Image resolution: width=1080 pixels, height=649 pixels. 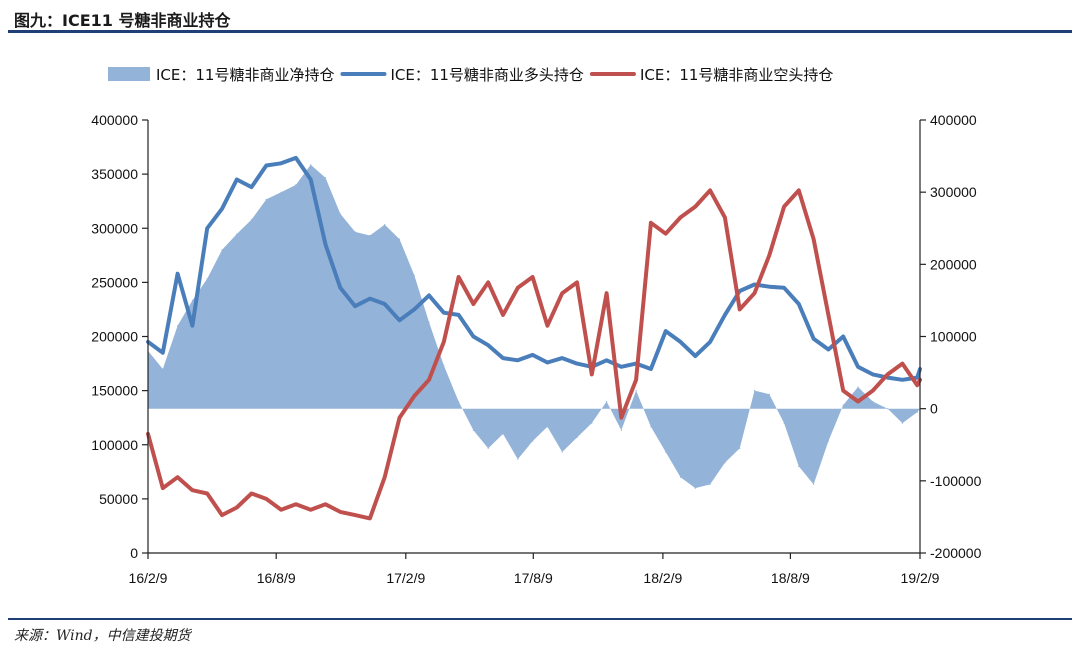 I want to click on x-tick-label: 17/8/9, so click(x=533, y=578).